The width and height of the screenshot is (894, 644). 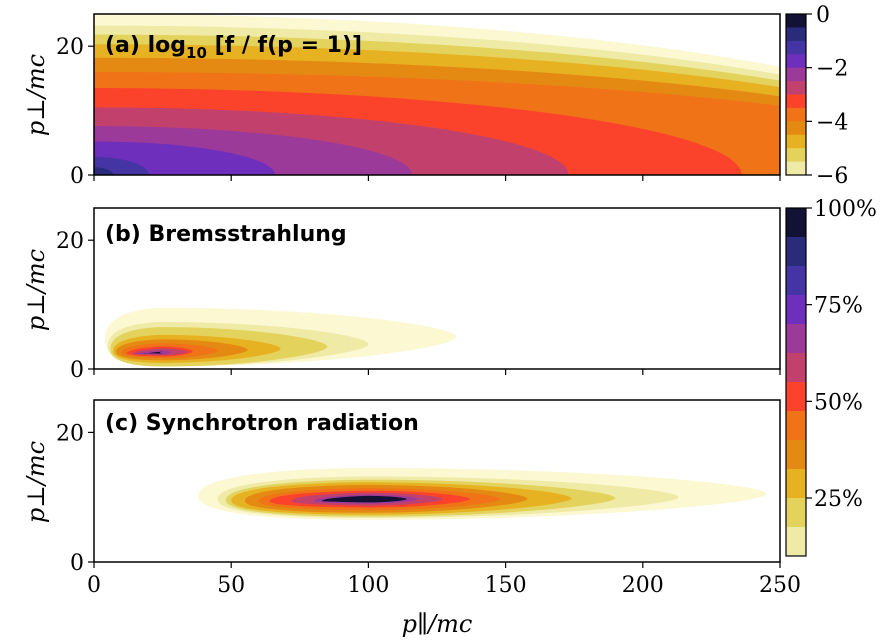 What do you see at coordinates (368, 585) in the screenshot?
I see `x-tick-label: 100` at bounding box center [368, 585].